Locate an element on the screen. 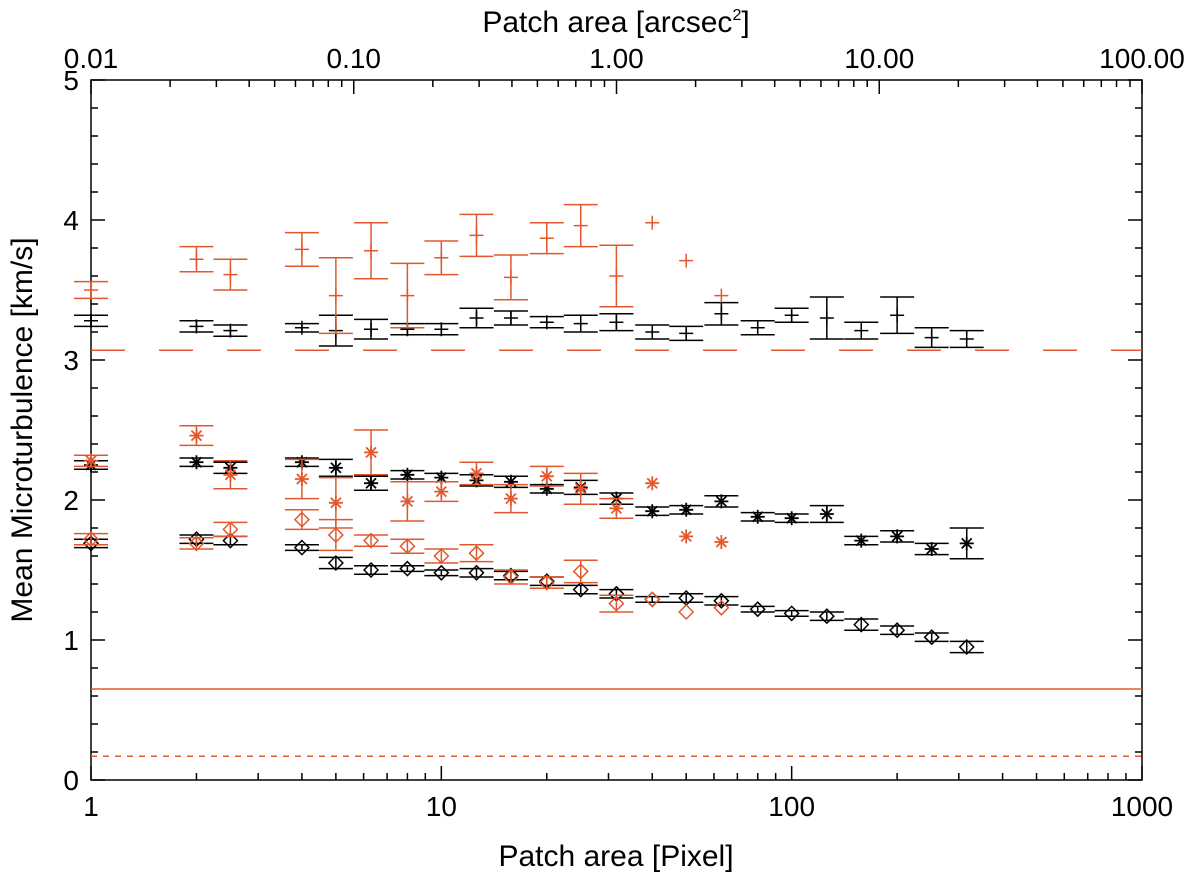 The height and width of the screenshot is (874, 1200). top-tick-label: 1.00 is located at coordinates (616, 58).